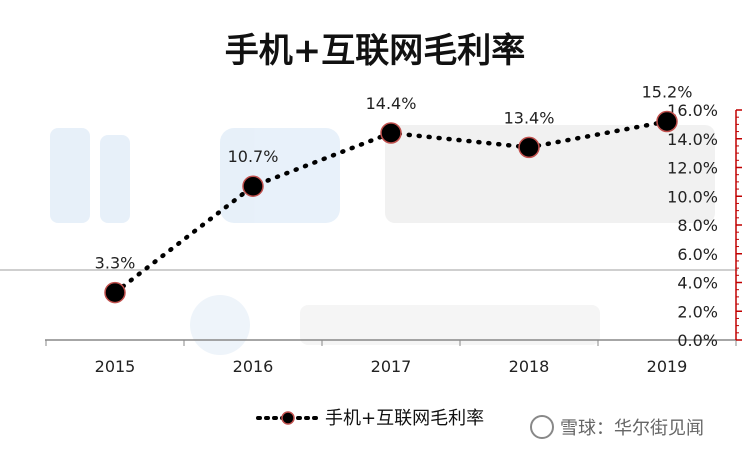 This screenshot has width=750, height=454. I want to click on snowball-icon, so click(542, 427).